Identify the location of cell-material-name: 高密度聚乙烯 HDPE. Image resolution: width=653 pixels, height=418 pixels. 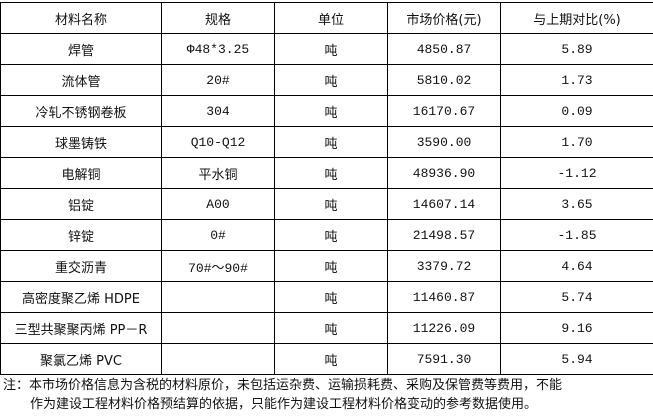
(81, 297).